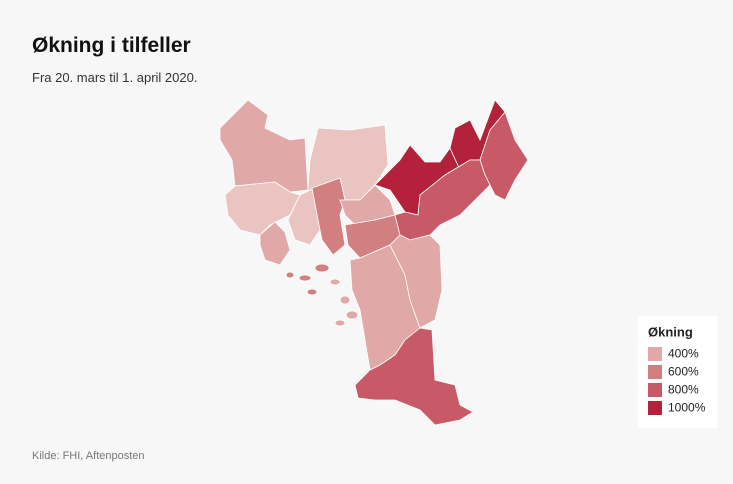 This screenshot has width=733, height=484. Describe the element at coordinates (683, 390) in the screenshot. I see `legend-label: 800%` at that location.